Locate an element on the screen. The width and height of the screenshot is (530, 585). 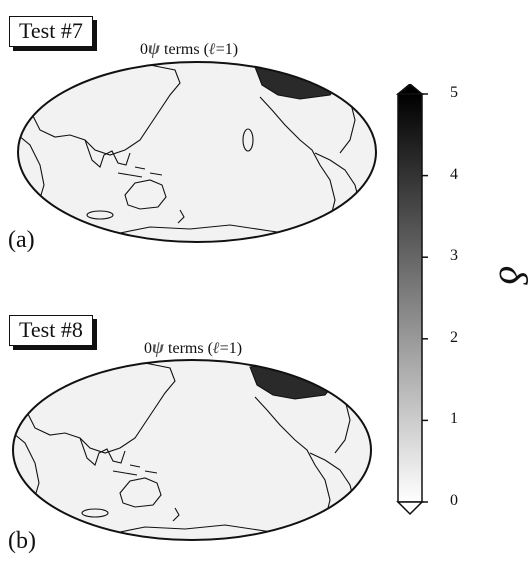
test-label: Test #8 is located at coordinates (51, 329).